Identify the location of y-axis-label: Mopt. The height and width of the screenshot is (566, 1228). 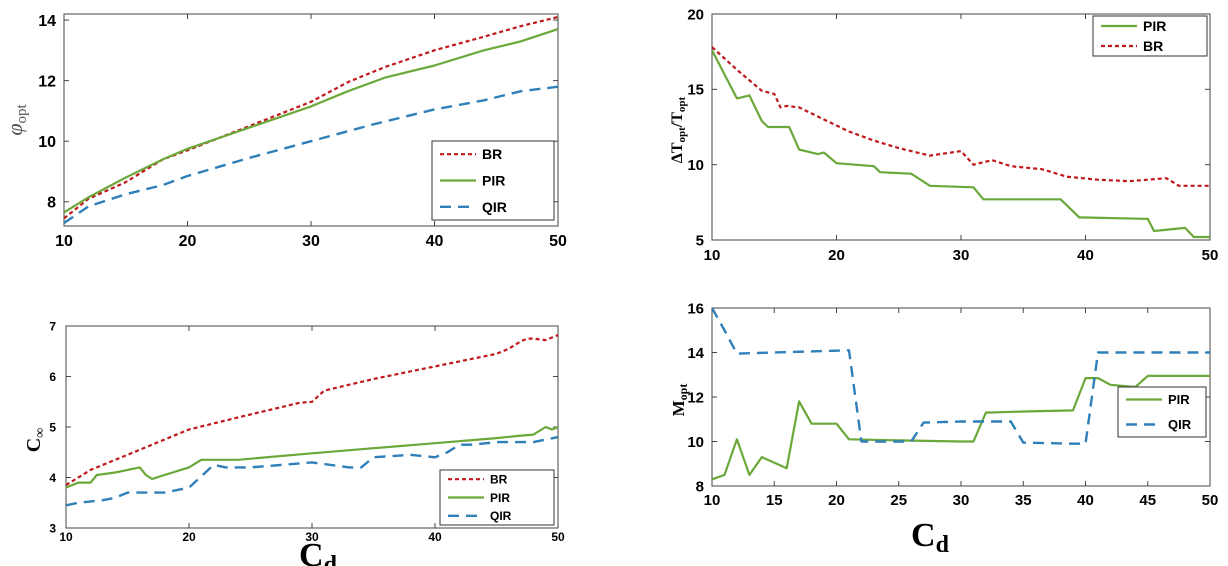
(679, 400).